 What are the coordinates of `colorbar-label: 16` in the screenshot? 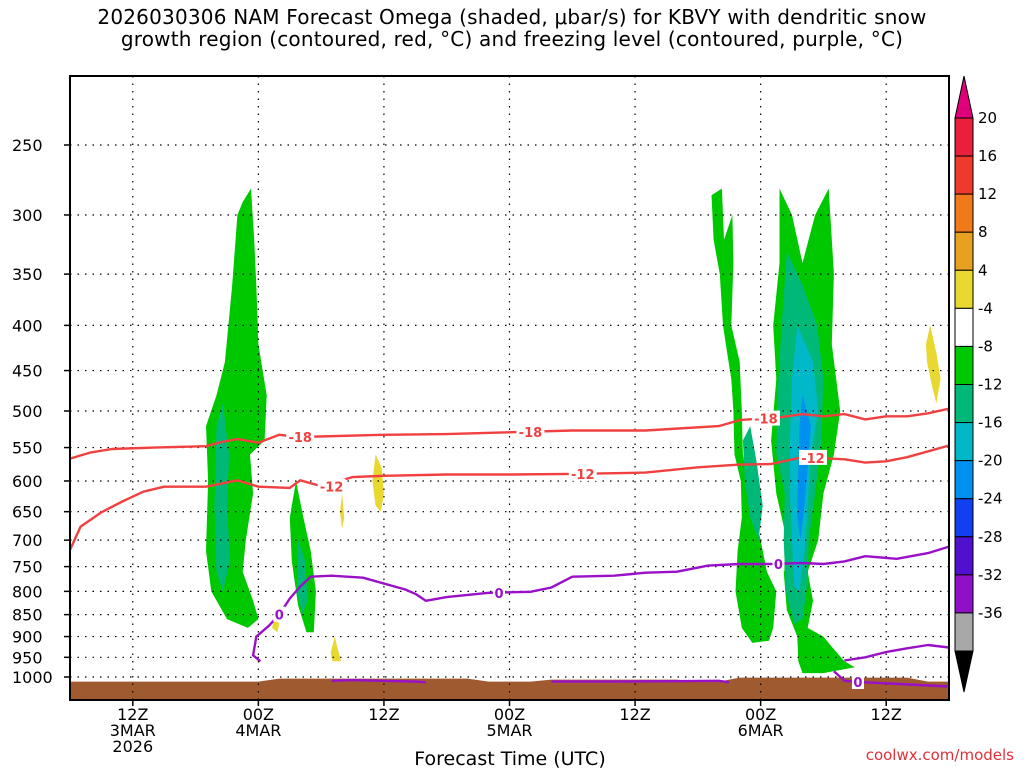 It's located at (987, 156).